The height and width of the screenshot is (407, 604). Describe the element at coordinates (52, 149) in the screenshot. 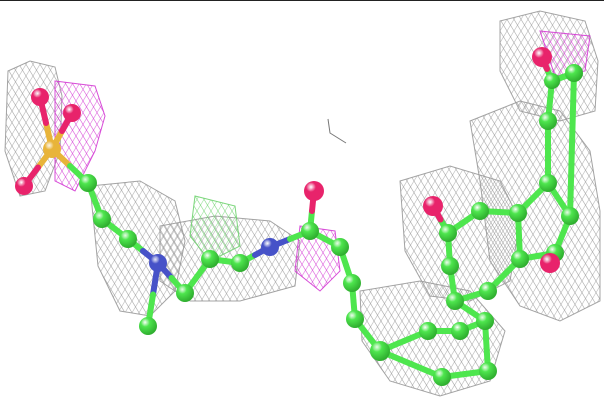

I see `sulfur-atom` at that location.